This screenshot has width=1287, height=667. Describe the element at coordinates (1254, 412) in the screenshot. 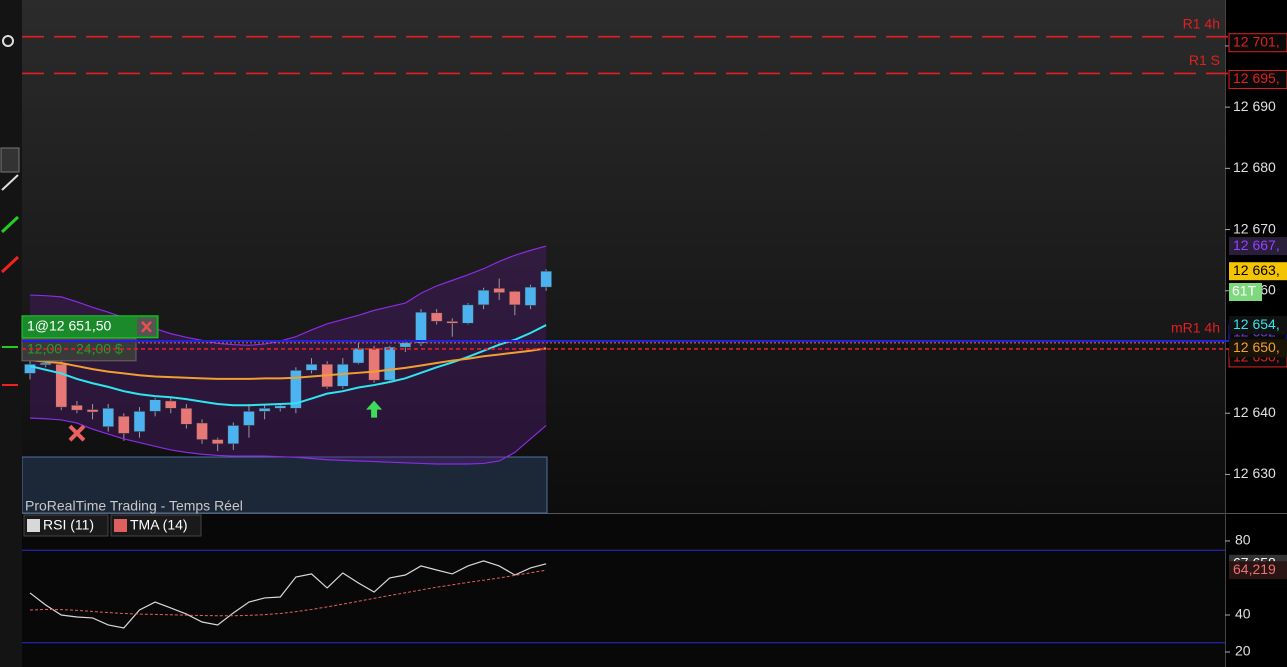

I see `y-tick-label: 12 640` at that location.